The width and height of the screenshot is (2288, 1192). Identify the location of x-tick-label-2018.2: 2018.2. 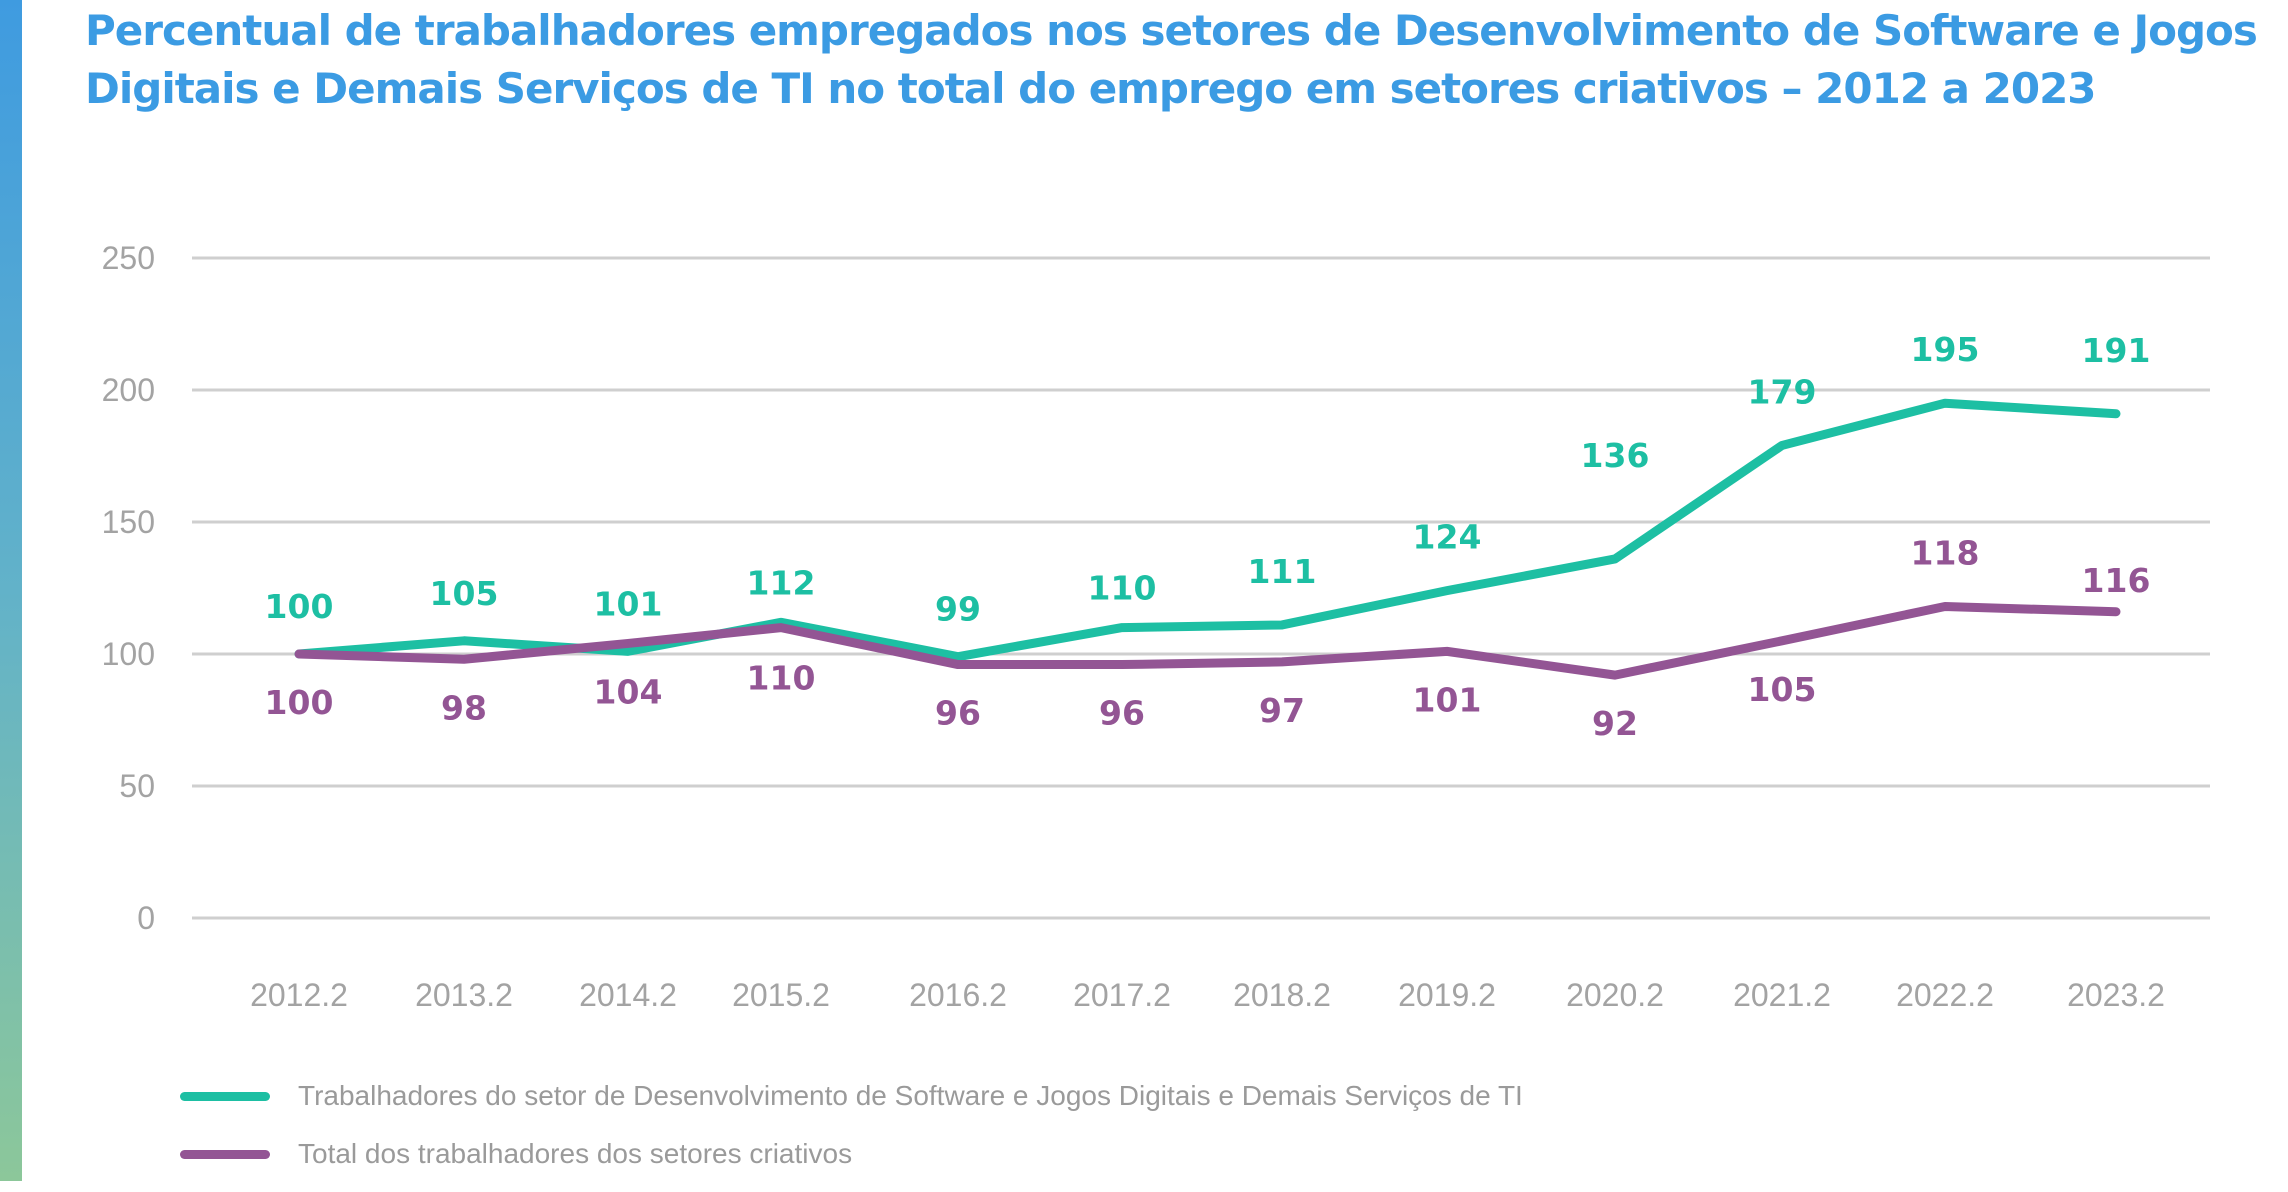
(1282, 995).